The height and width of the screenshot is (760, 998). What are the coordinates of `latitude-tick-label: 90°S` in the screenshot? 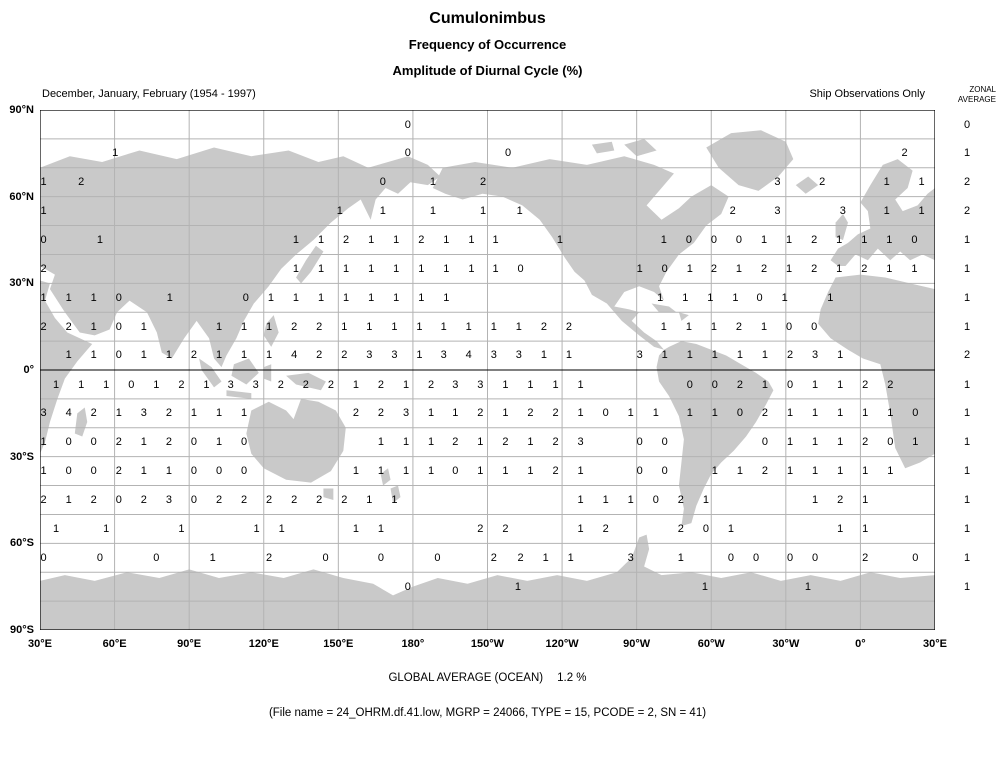 It's located at (22, 630).